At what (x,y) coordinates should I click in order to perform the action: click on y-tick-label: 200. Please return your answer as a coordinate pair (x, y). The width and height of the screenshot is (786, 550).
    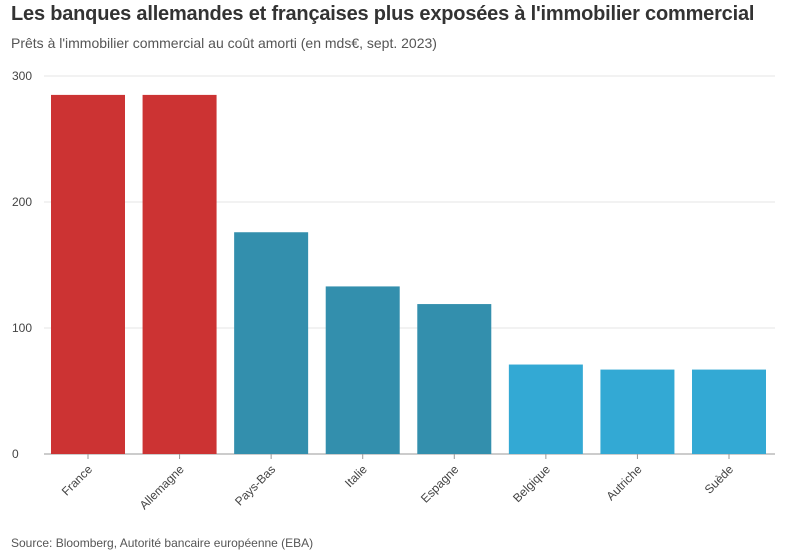
    Looking at the image, I should click on (22, 202).